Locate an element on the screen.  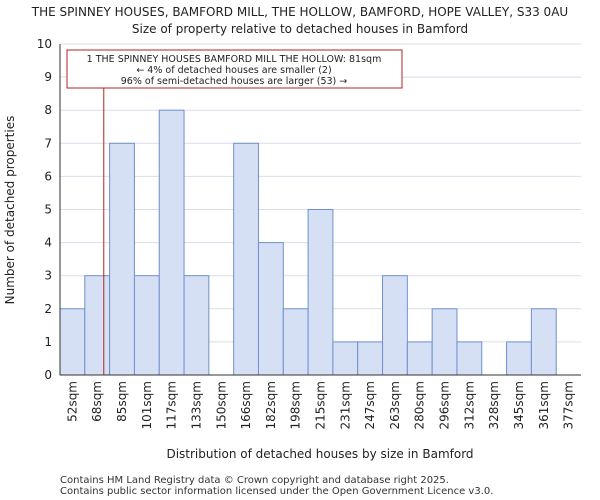
x-tick-label: 52sqm is located at coordinates (72, 401).